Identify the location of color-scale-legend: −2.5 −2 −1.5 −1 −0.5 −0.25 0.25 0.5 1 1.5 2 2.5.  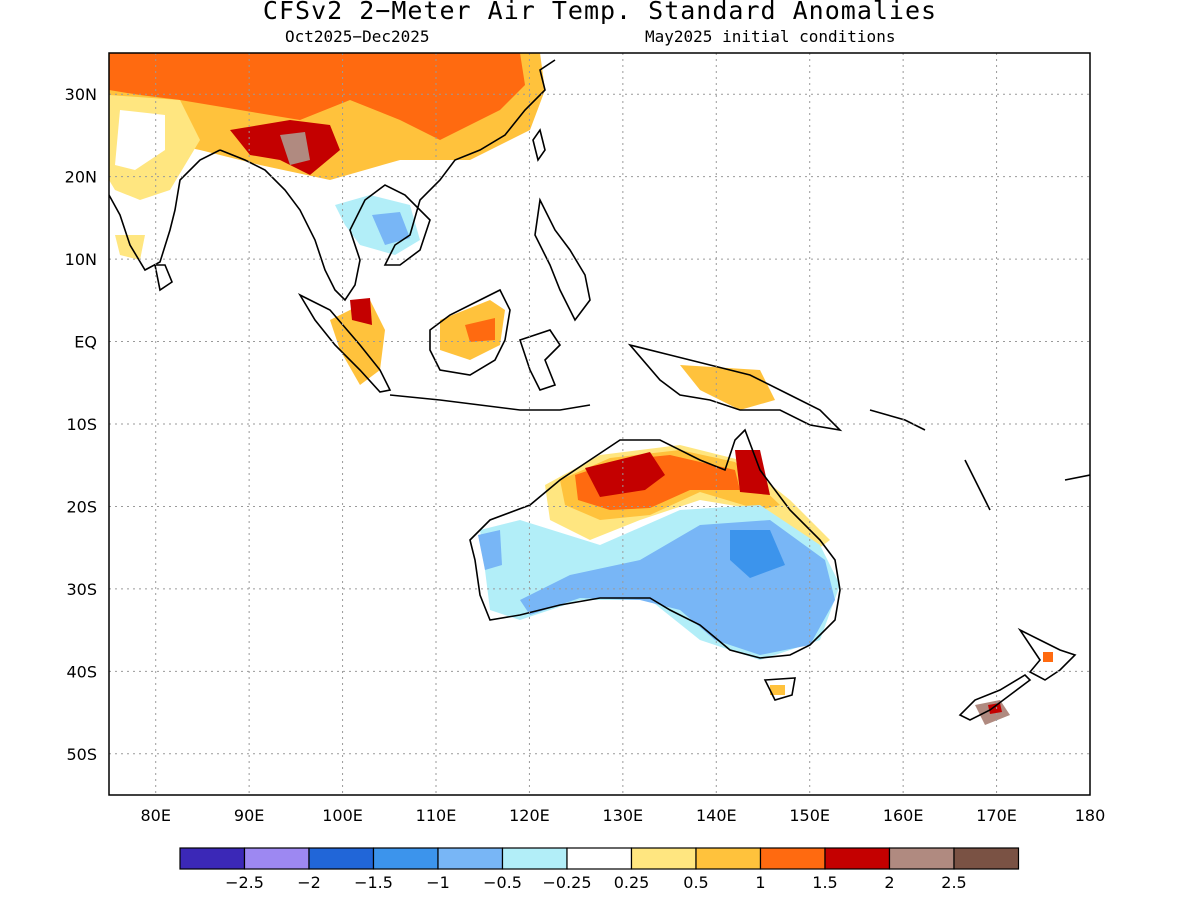
(599, 869).